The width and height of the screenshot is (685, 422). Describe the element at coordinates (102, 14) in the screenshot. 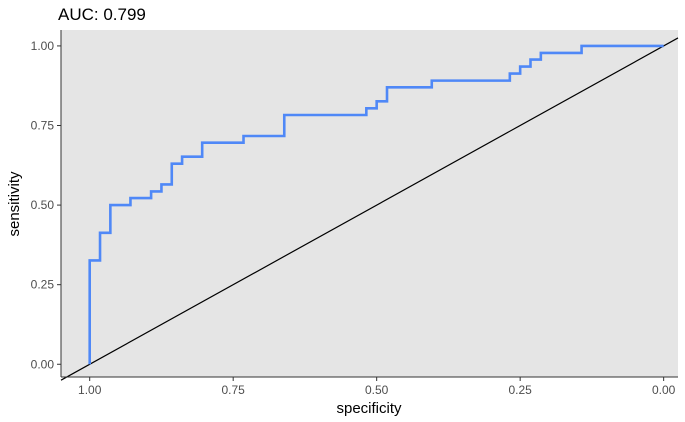

I see `chart-title: AUC: 0.799` at that location.